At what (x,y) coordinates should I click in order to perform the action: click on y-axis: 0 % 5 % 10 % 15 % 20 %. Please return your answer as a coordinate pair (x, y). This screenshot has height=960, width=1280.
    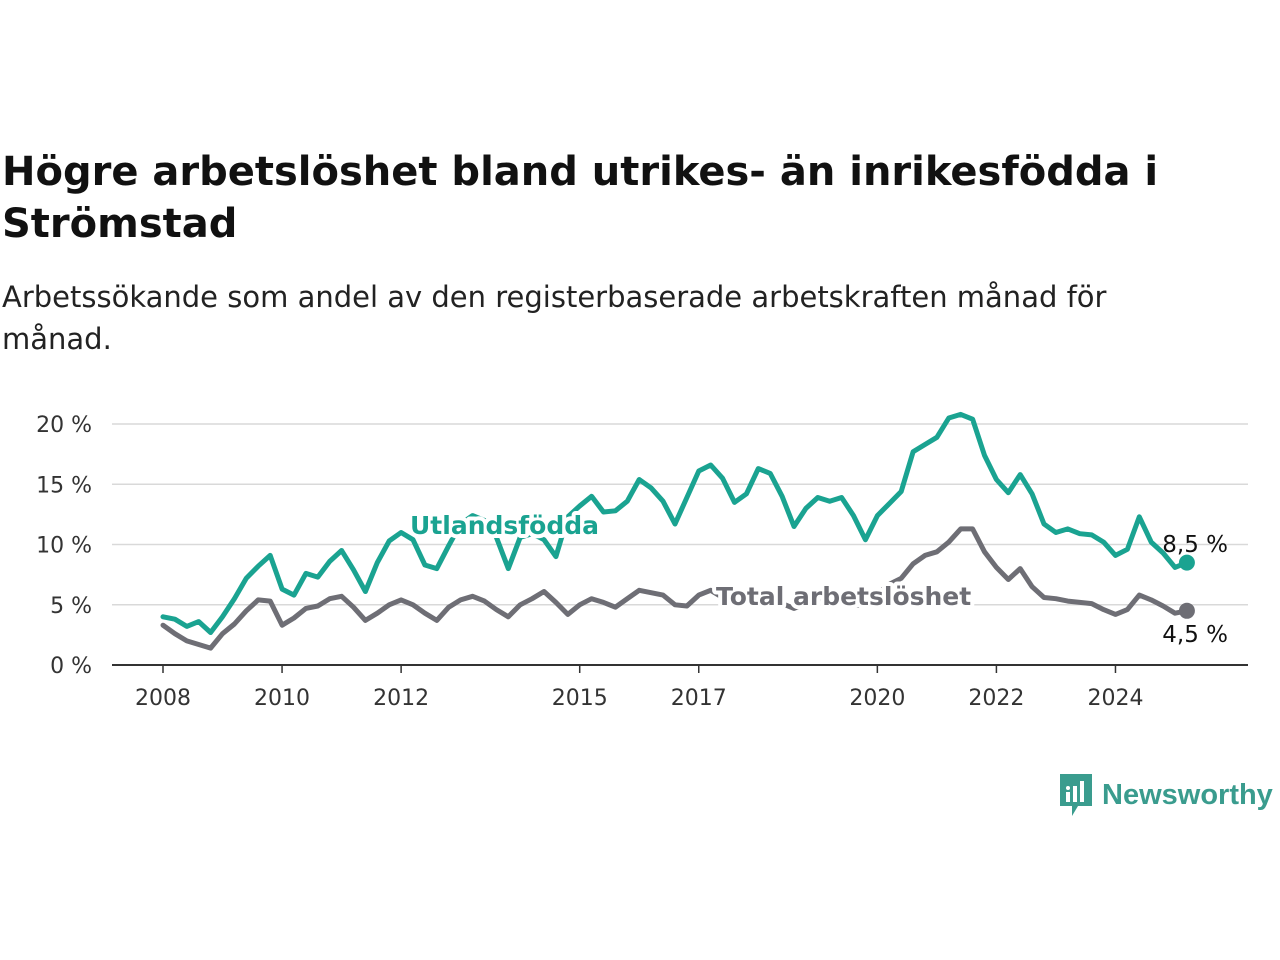
    Looking at the image, I should click on (64, 546).